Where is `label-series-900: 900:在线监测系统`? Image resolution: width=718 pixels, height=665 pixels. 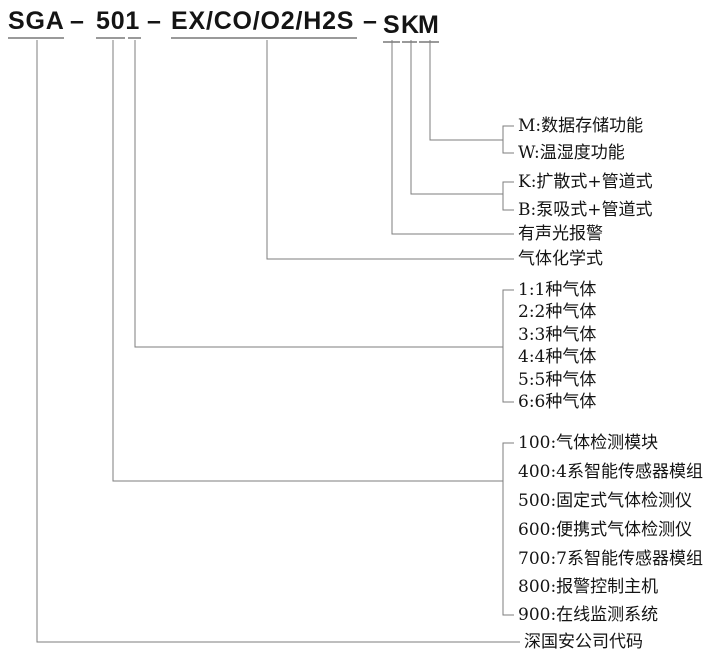 label-series-900: 900:在线监测系统 is located at coordinates (588, 615).